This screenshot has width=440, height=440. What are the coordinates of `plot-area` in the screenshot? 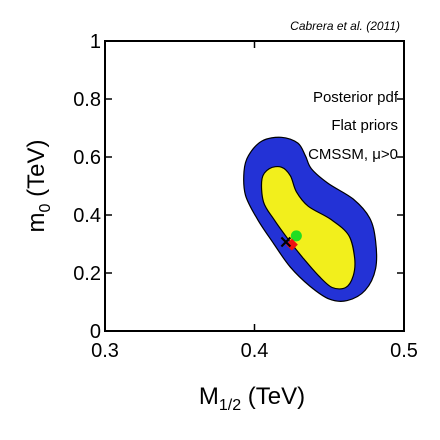 It's located at (310, 219).